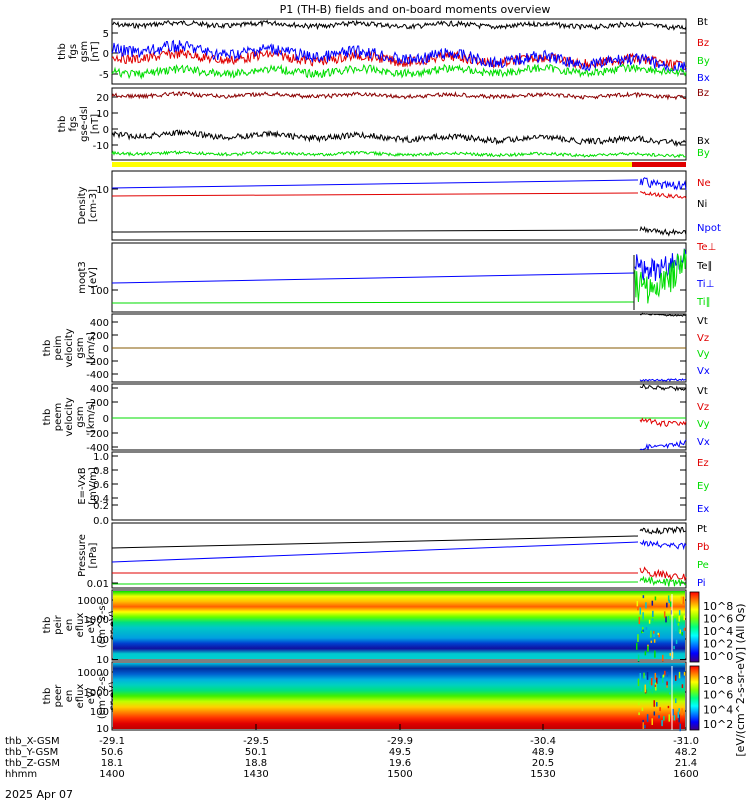 Image resolution: width=750 pixels, height=800 pixels. I want to click on panel-2-tick-label: 0, so click(106, 130).